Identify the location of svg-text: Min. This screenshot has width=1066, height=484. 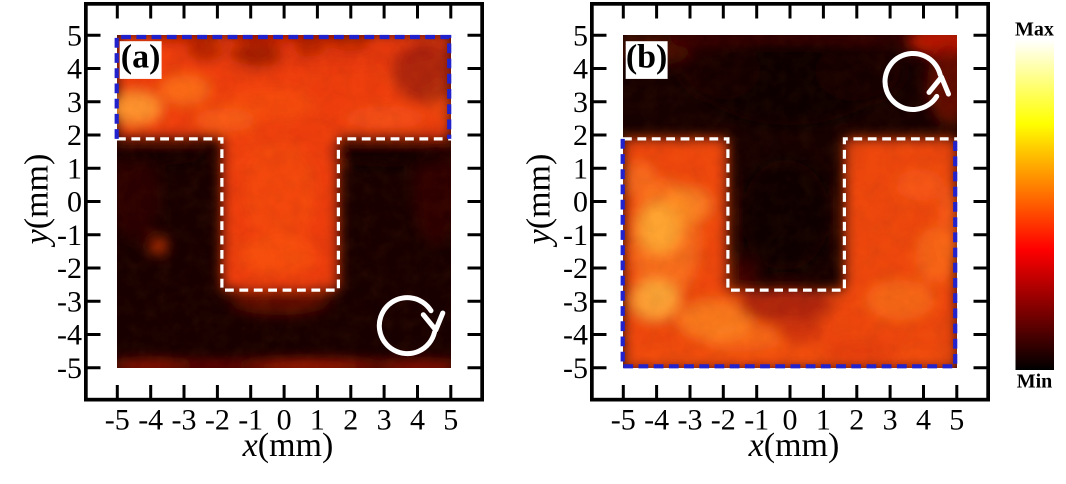
(1035, 382).